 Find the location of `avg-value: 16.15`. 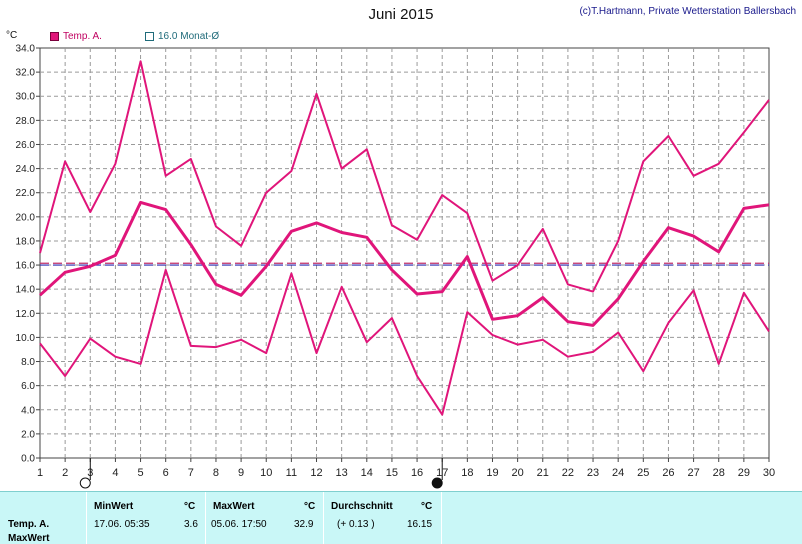

avg-value: 16.15 is located at coordinates (420, 524).